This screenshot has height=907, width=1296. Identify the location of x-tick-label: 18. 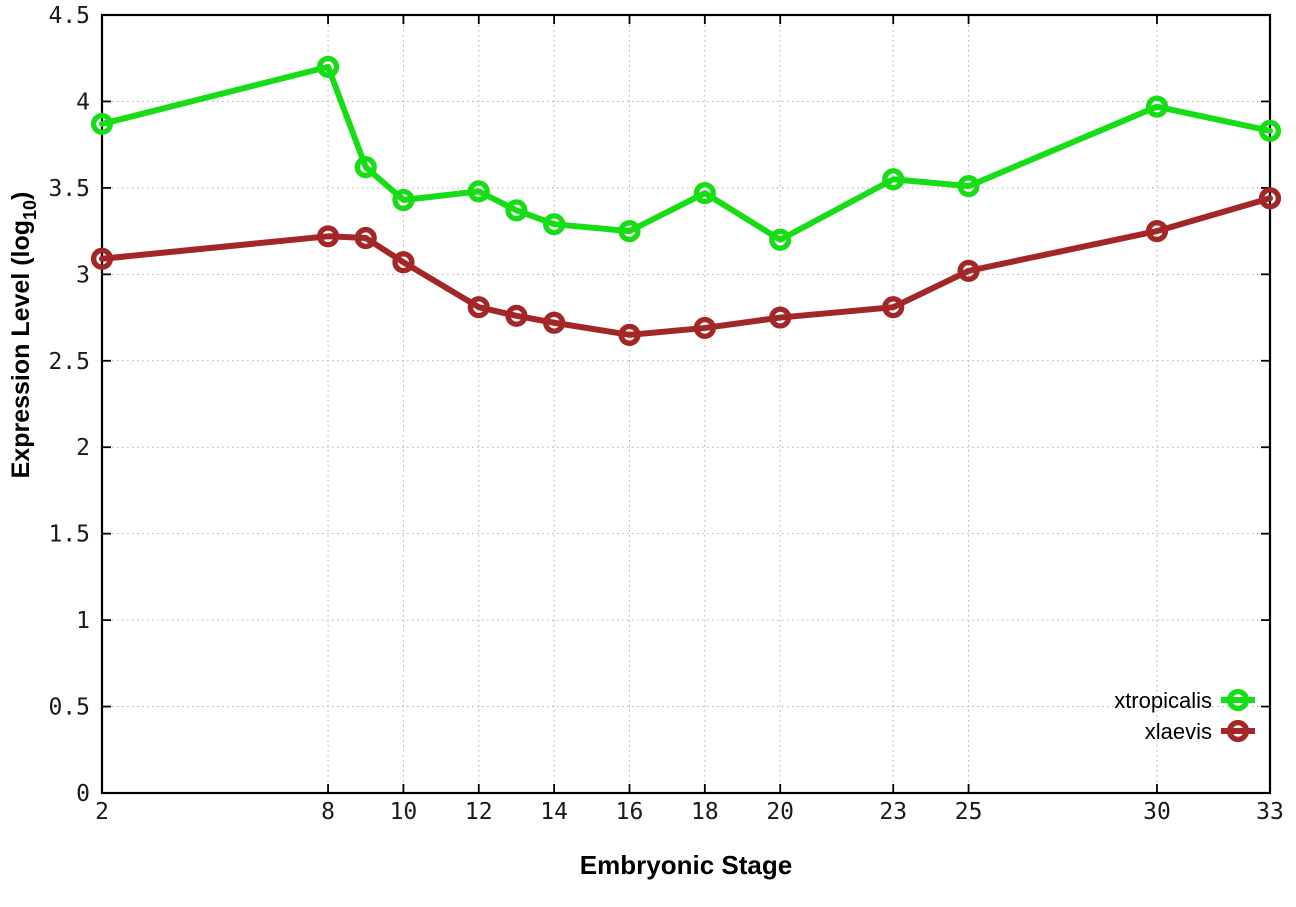
(705, 812).